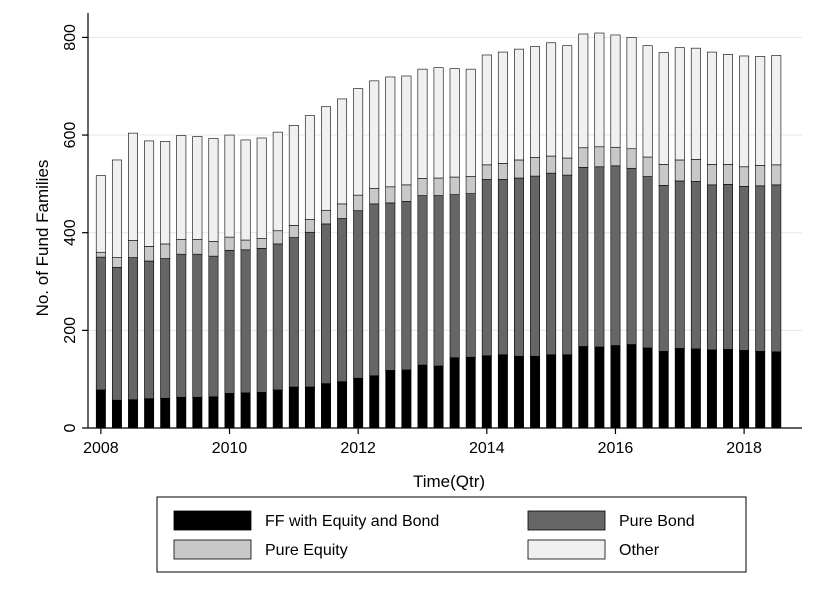 This screenshot has height=592, width=814. Describe the element at coordinates (593, 549) in the screenshot. I see `legend-item-other: Other` at that location.